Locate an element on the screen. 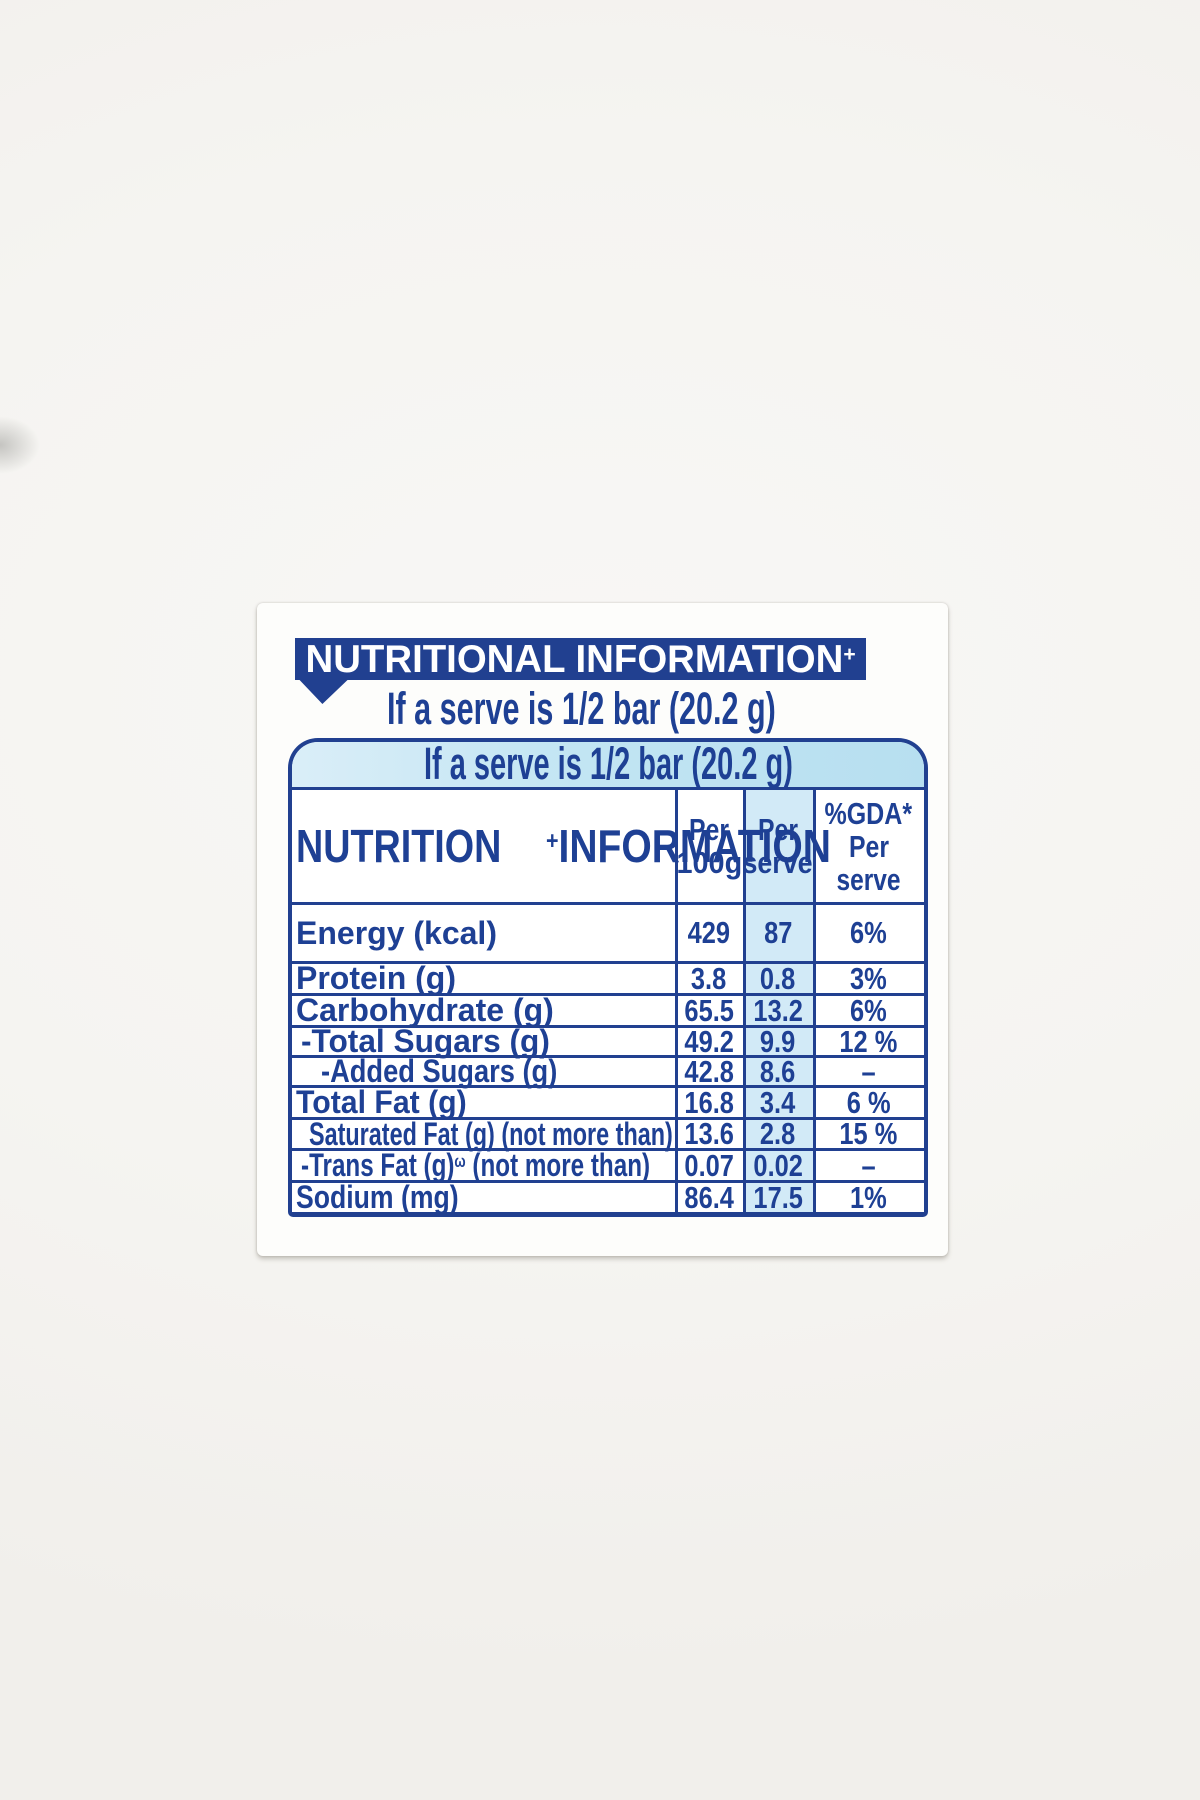 Image resolution: width=1200 pixels, height=1800 pixels. value-per-serve: 13.2 is located at coordinates (778, 1010).